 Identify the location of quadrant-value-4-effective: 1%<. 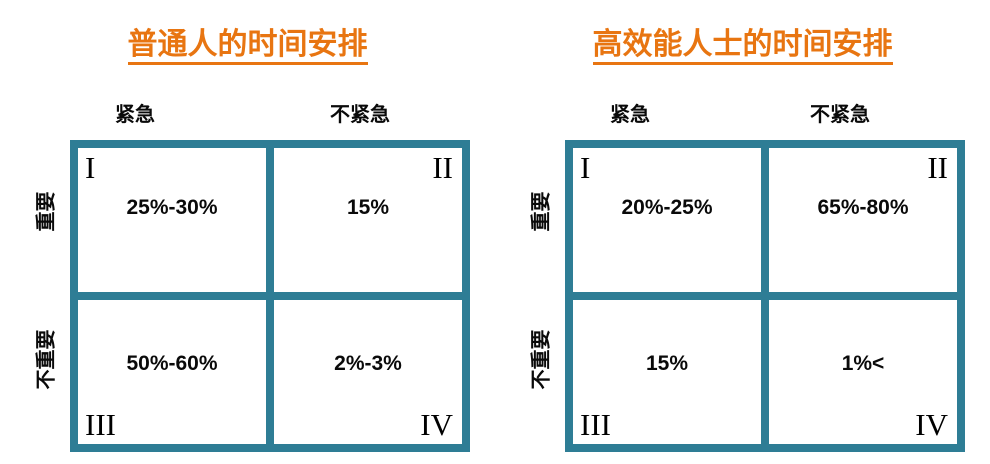
(863, 363).